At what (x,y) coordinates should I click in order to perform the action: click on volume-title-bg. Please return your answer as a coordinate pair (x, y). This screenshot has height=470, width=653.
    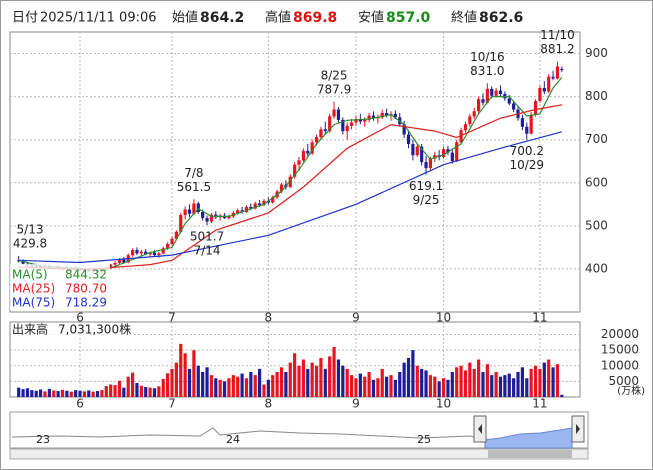
    Looking at the image, I should click on (72, 330).